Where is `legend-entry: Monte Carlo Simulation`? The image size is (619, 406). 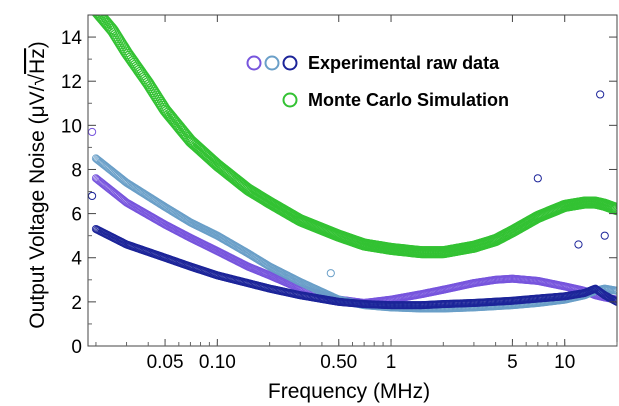
legend-entry: Monte Carlo Simulation is located at coordinates (395, 100).